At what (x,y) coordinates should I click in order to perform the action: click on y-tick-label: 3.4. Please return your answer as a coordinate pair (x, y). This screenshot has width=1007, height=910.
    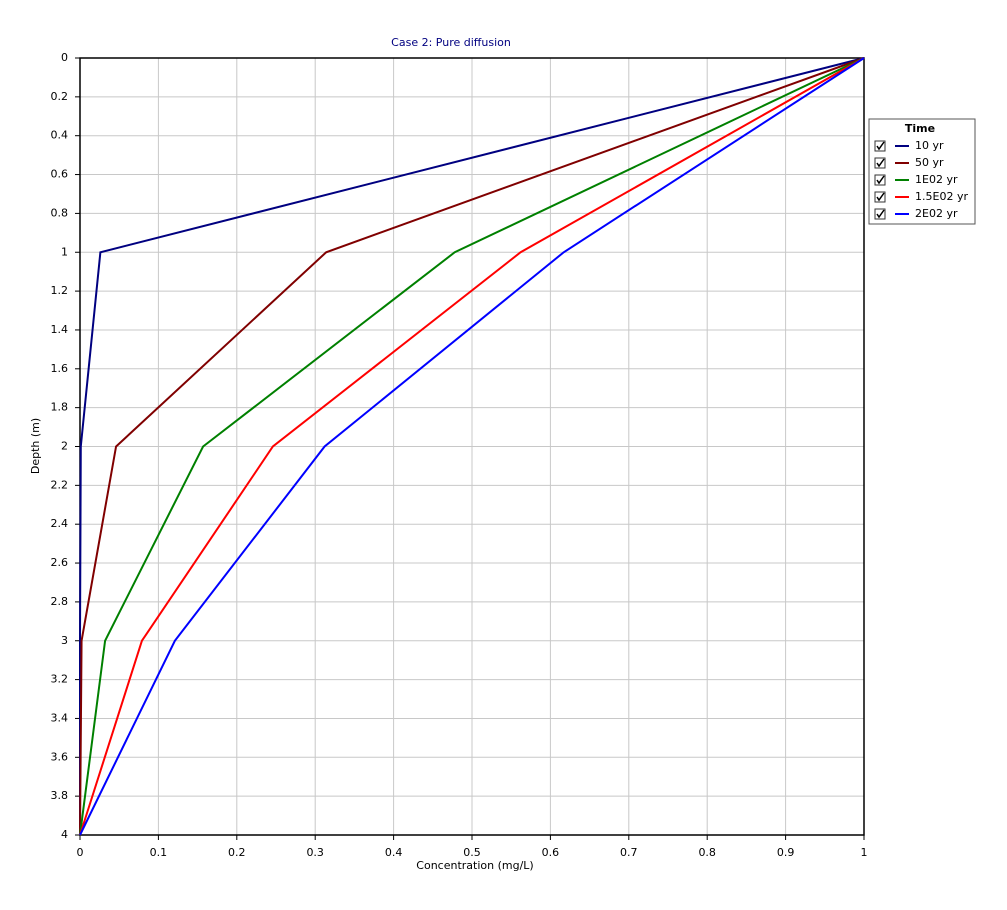
    Looking at the image, I should click on (60, 717).